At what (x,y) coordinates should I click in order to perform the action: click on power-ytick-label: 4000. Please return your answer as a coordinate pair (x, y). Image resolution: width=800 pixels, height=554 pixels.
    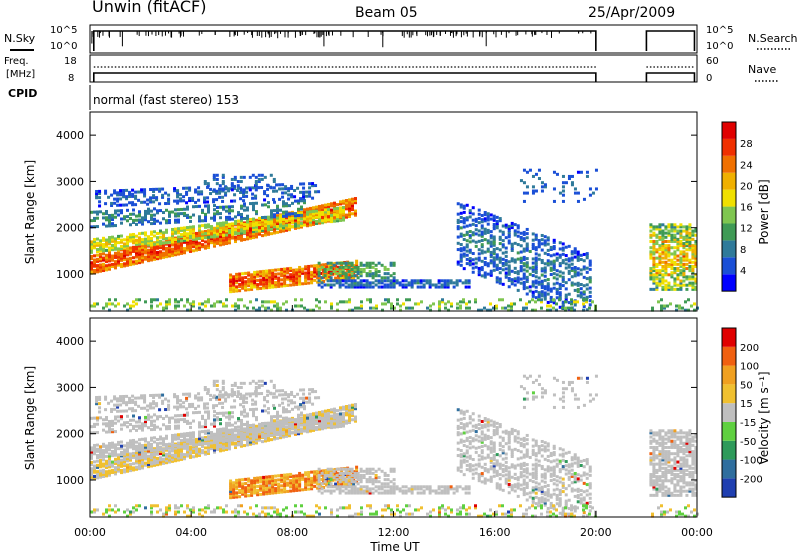
    Looking at the image, I should click on (70, 135).